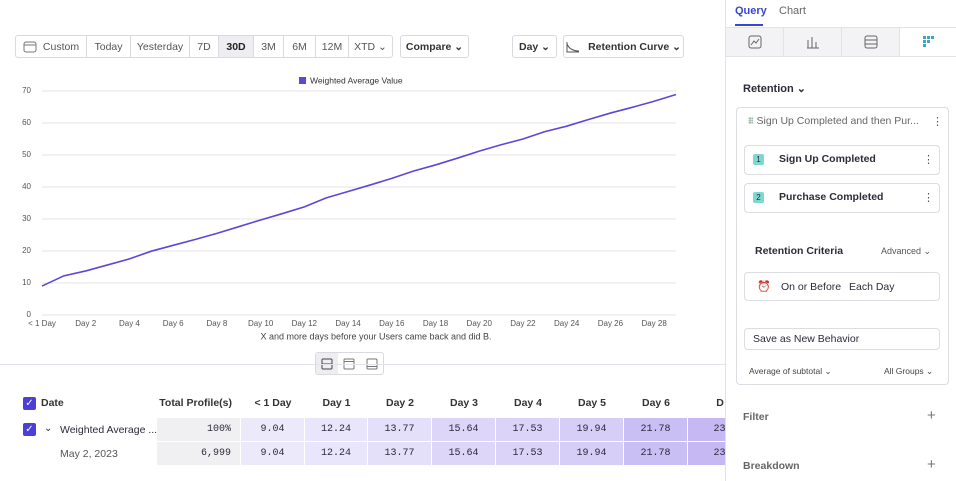 Image resolution: width=956 pixels, height=481 pixels. I want to click on tab: Chart, so click(792, 11).